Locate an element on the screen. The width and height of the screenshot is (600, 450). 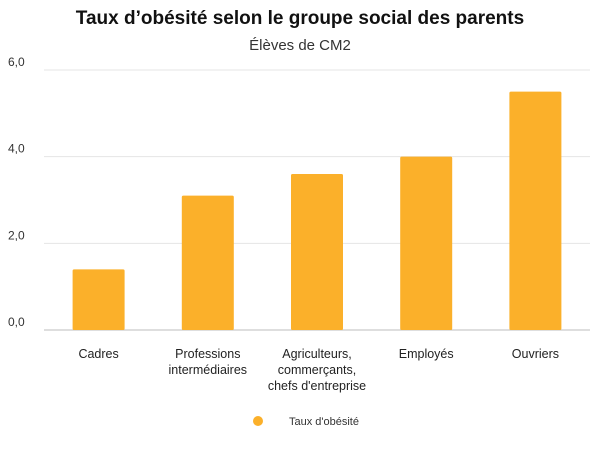
y-tick-label: 6,0 is located at coordinates (16, 62).